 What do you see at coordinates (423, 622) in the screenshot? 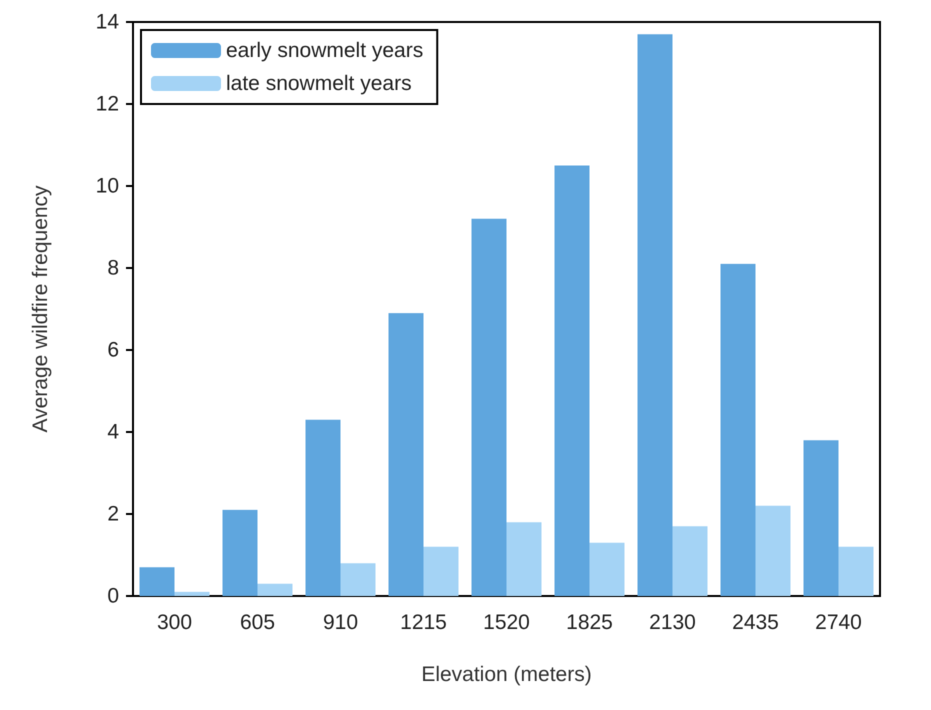
I see `x-tick-label: 1215` at bounding box center [423, 622].